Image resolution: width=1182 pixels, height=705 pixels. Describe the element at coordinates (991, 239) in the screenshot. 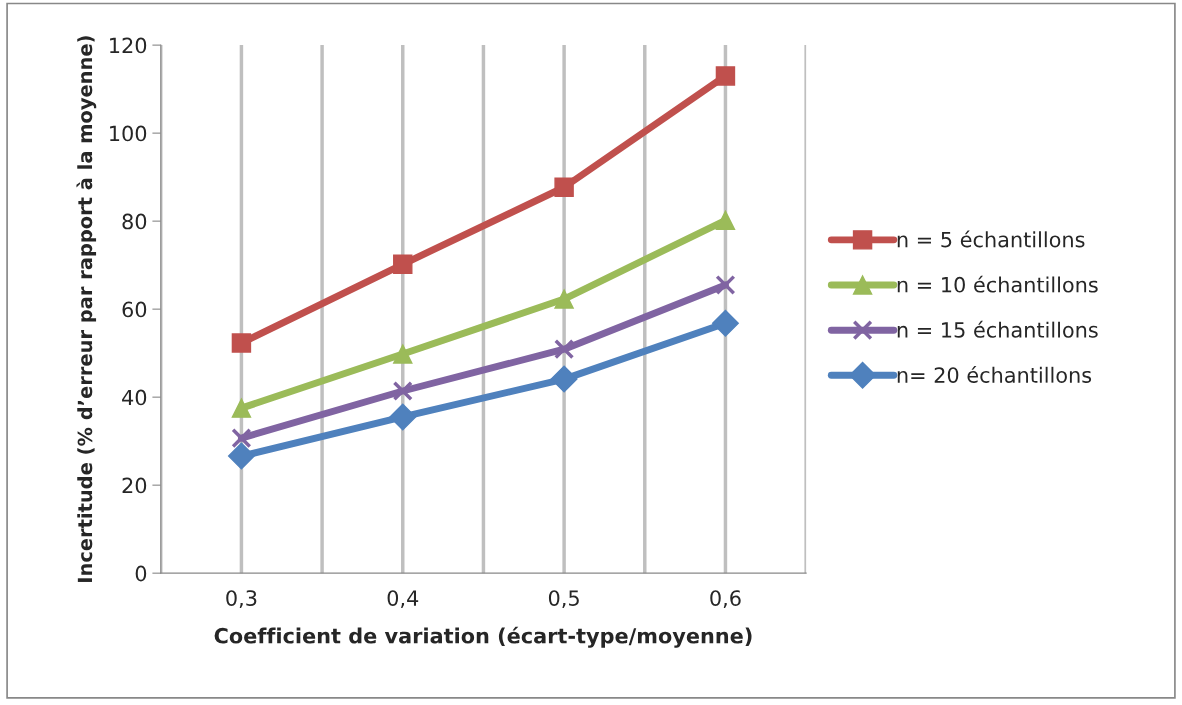

I see `legend-label: n = 5 échantillons` at that location.